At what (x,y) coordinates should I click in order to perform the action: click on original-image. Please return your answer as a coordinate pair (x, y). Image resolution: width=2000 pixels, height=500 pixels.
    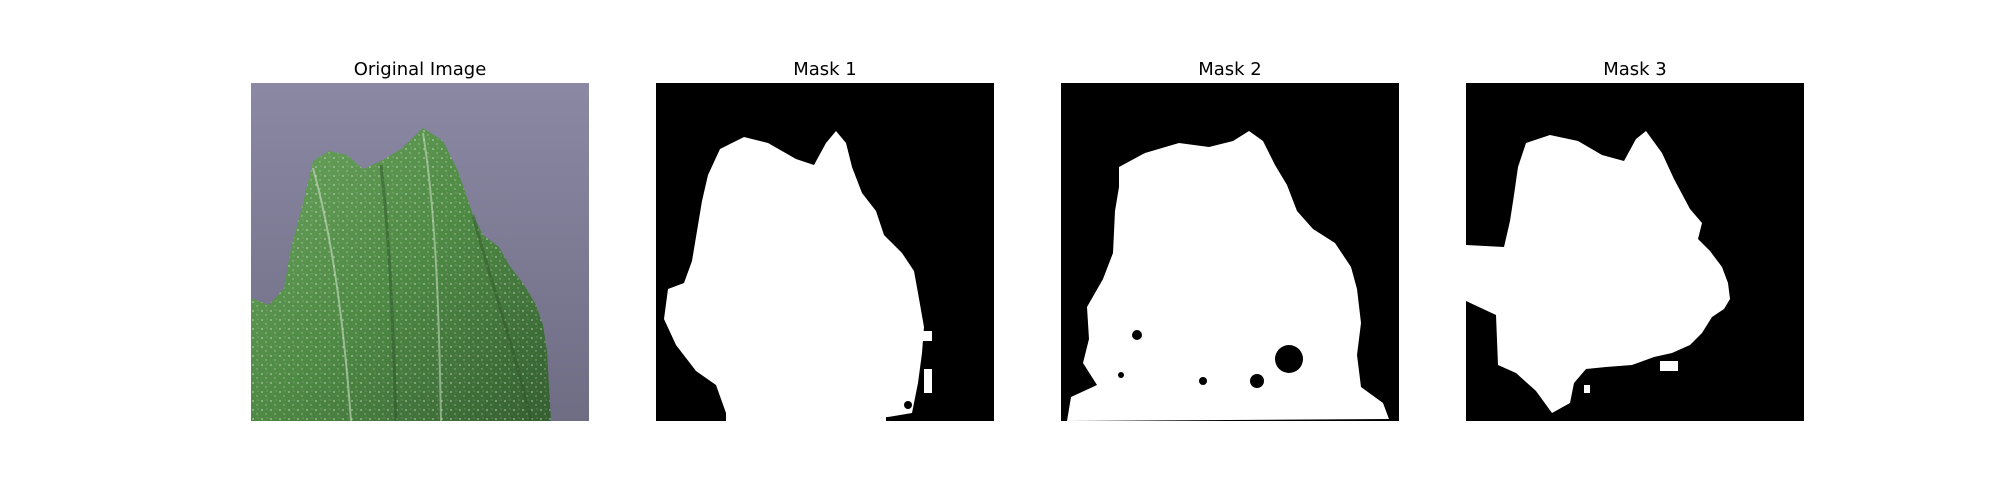
    Looking at the image, I should click on (420, 252).